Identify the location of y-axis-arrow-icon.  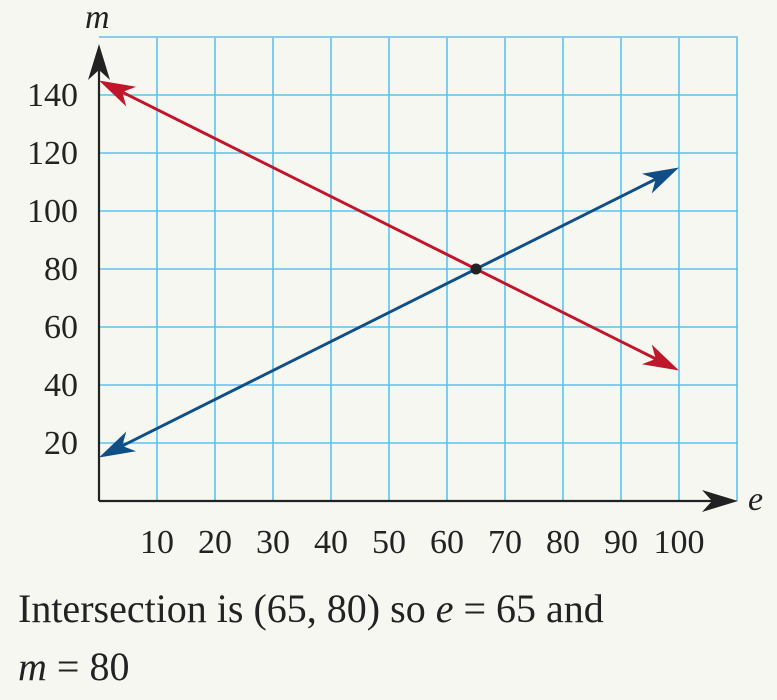
(99, 62).